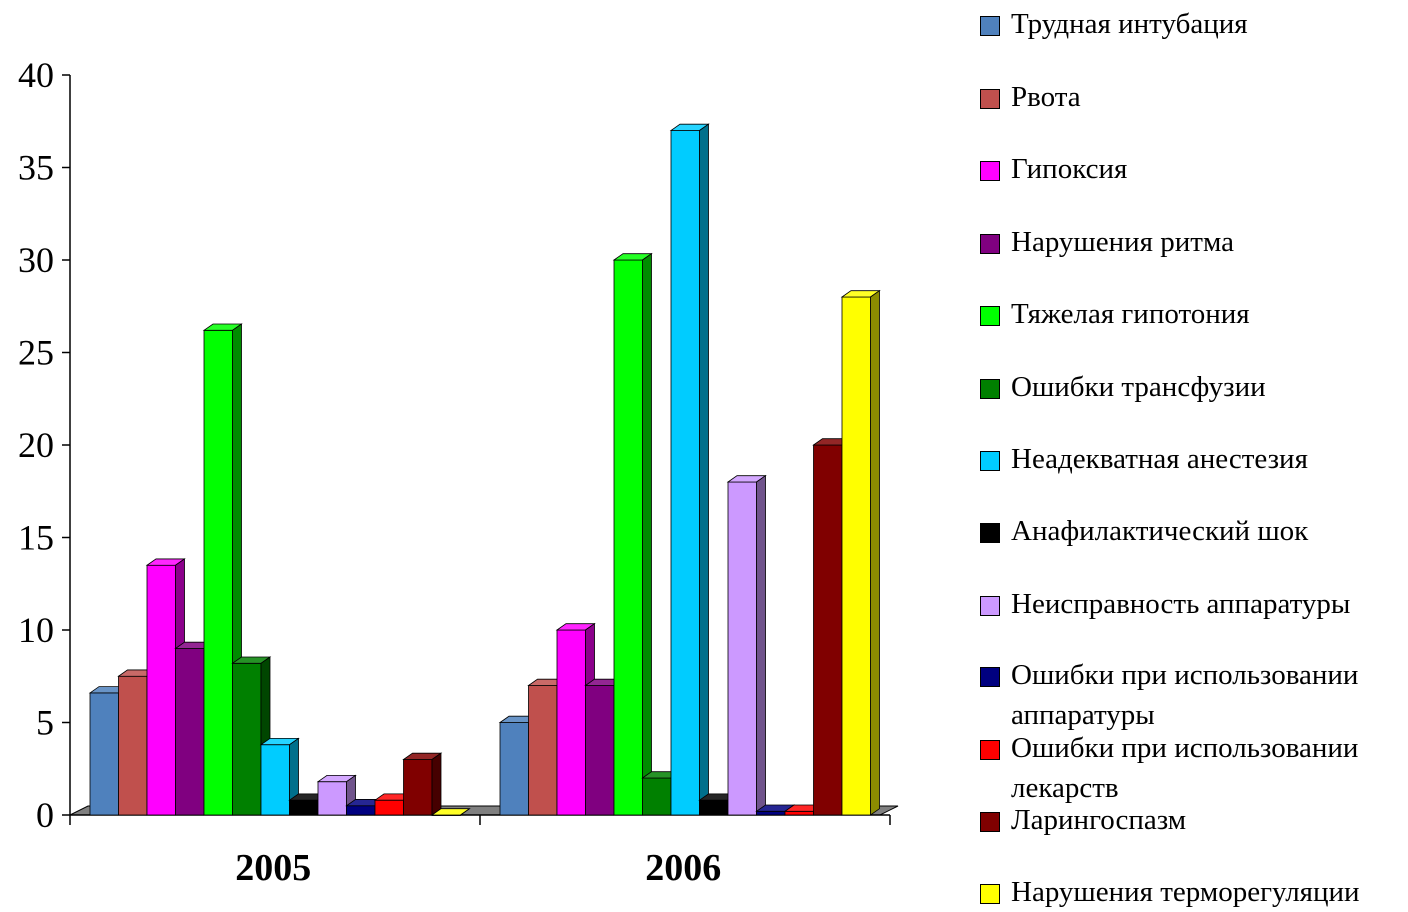  I want to click on y-tick-label: 0, so click(45, 815).